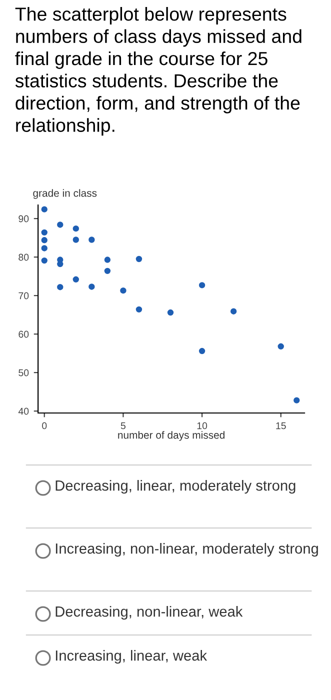 This screenshot has height=700, width=331. I want to click on text: Increasing, linear, weak, so click(132, 657).